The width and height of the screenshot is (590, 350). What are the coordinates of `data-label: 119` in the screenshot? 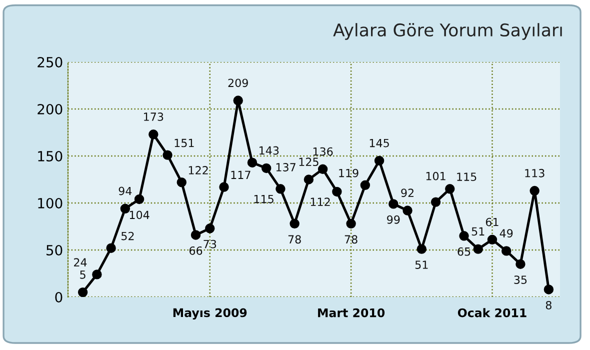 It's located at (348, 173).